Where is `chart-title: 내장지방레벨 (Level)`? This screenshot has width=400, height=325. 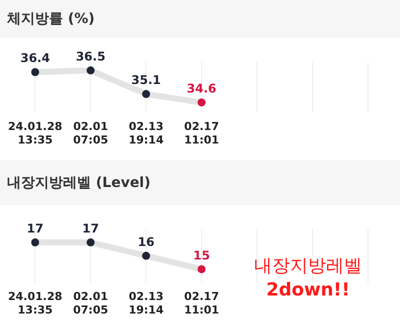
chart-title: 내장지방레벨 (Level) is located at coordinates (200, 182).